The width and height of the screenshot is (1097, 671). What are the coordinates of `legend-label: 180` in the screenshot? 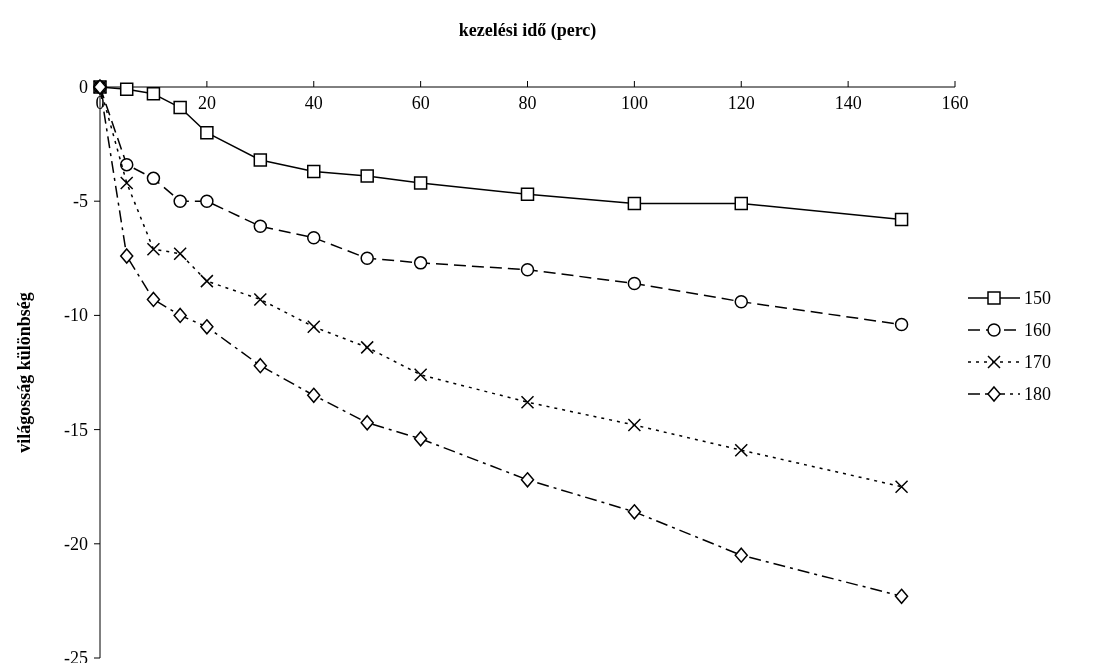 It's located at (1037, 394).